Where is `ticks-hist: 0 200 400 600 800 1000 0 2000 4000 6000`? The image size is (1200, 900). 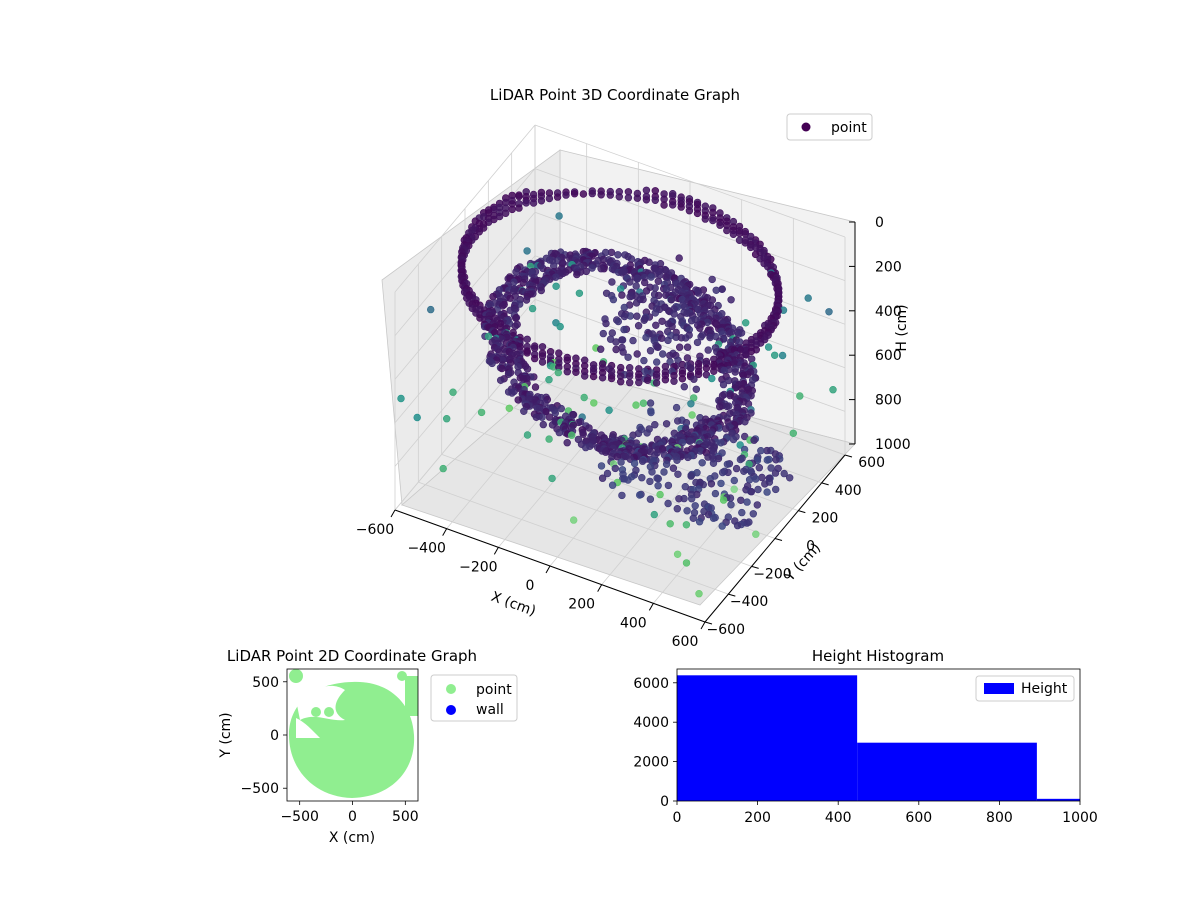 ticks-hist: 0 200 400 600 800 1000 0 2000 4000 6000 is located at coordinates (865, 751).